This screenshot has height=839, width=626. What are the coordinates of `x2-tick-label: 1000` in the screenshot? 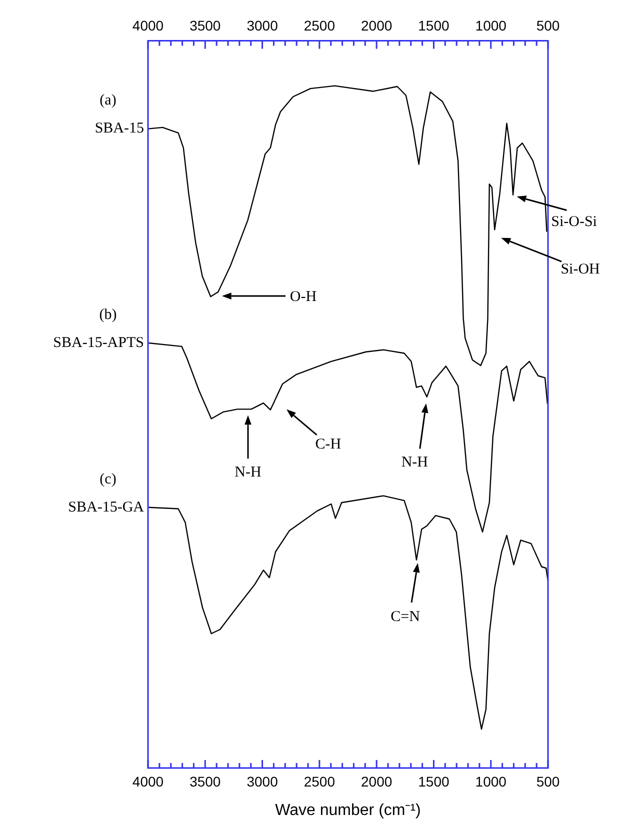 It's located at (491, 25).